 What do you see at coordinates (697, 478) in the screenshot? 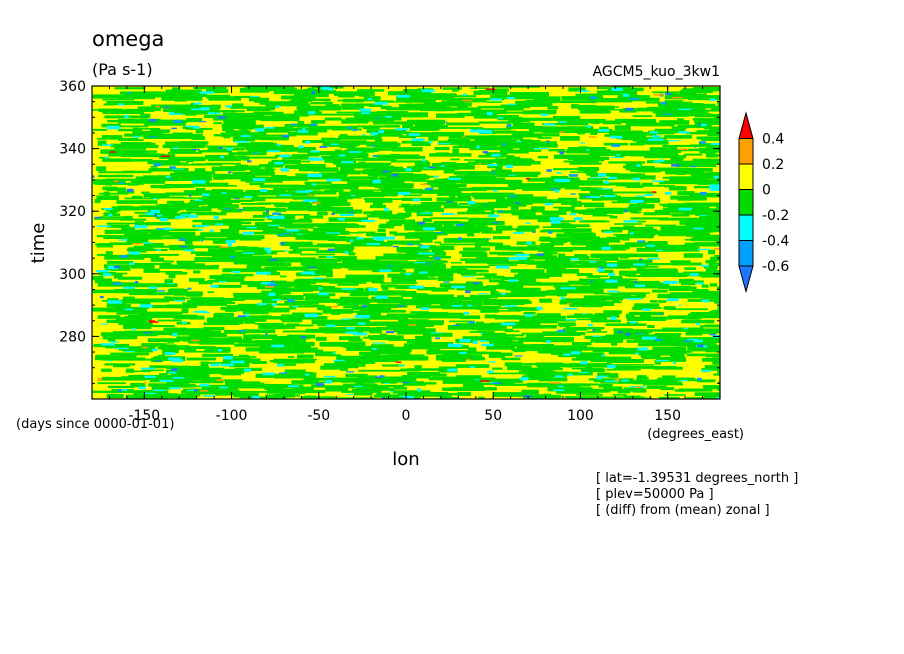
I see `note-latitude: [ lat=-1.39531 degrees_north ]` at bounding box center [697, 478].